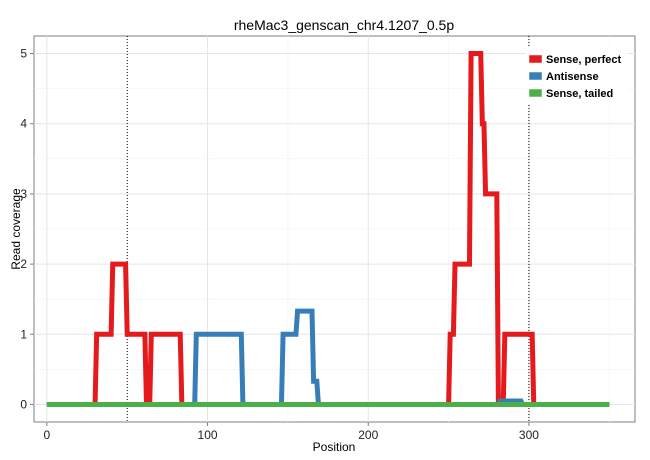 The height and width of the screenshot is (460, 650). Describe the element at coordinates (23, 194) in the screenshot. I see `y-tick-label: 3` at that location.